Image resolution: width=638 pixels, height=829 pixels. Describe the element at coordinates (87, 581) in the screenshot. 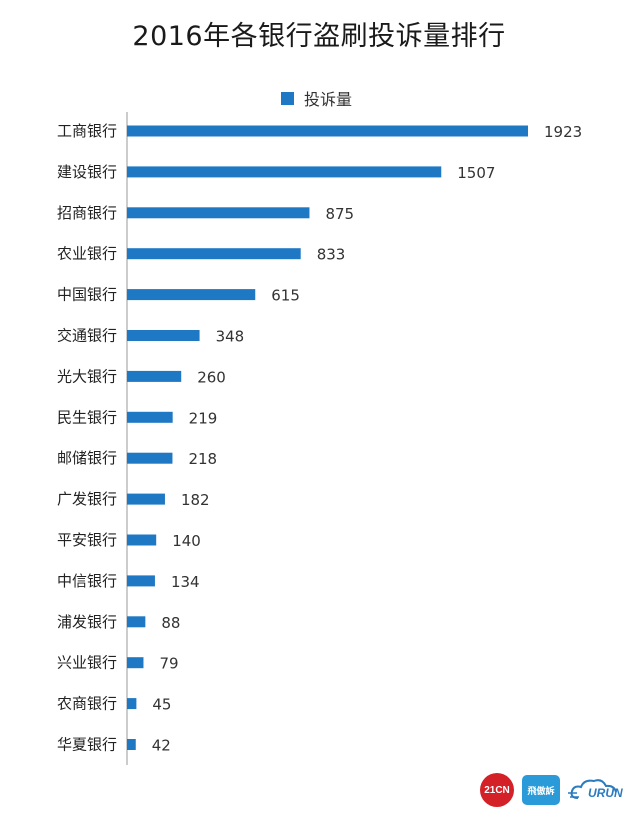

I see `category-label: 中信银行` at that location.